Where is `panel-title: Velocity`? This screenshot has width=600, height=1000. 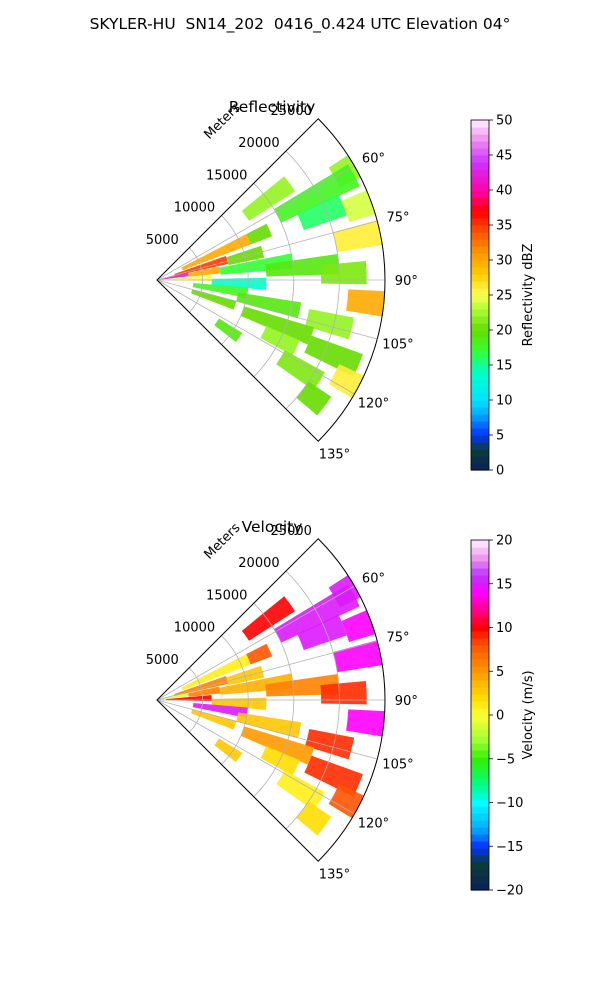 panel-title: Velocity is located at coordinates (272, 527).